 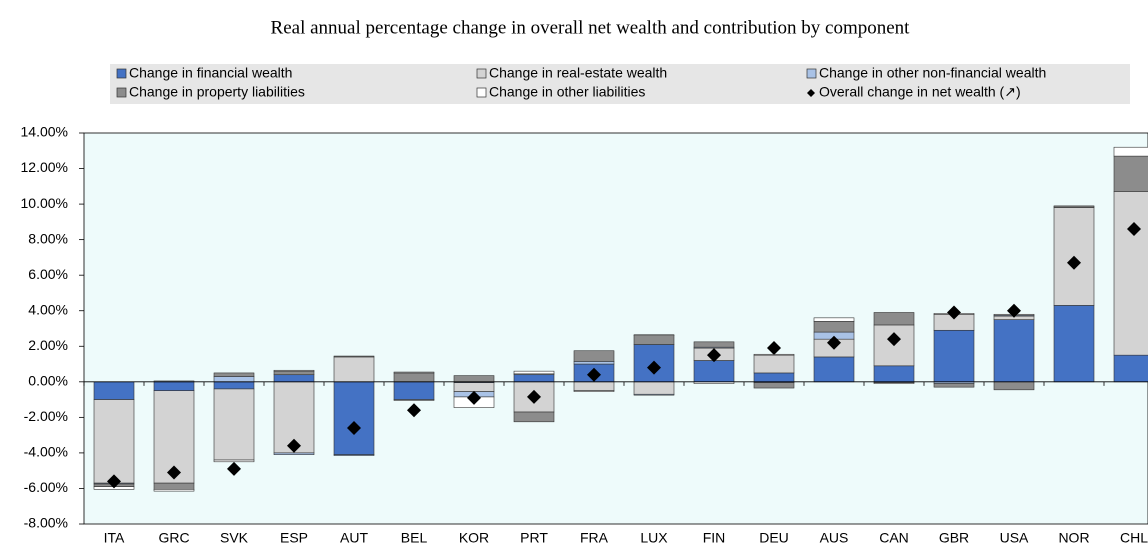 What do you see at coordinates (46, 487) in the screenshot?
I see `y-tick-label: -6.00%` at bounding box center [46, 487].